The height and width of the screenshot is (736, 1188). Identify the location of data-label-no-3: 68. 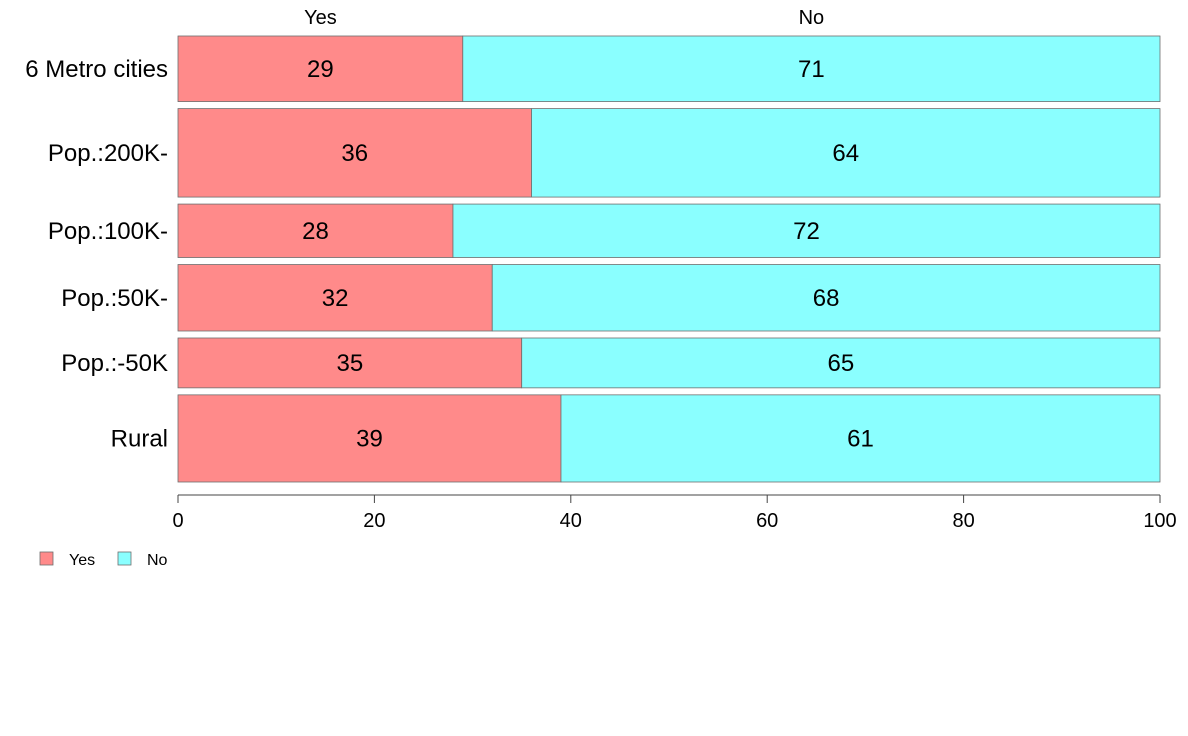
(826, 298).